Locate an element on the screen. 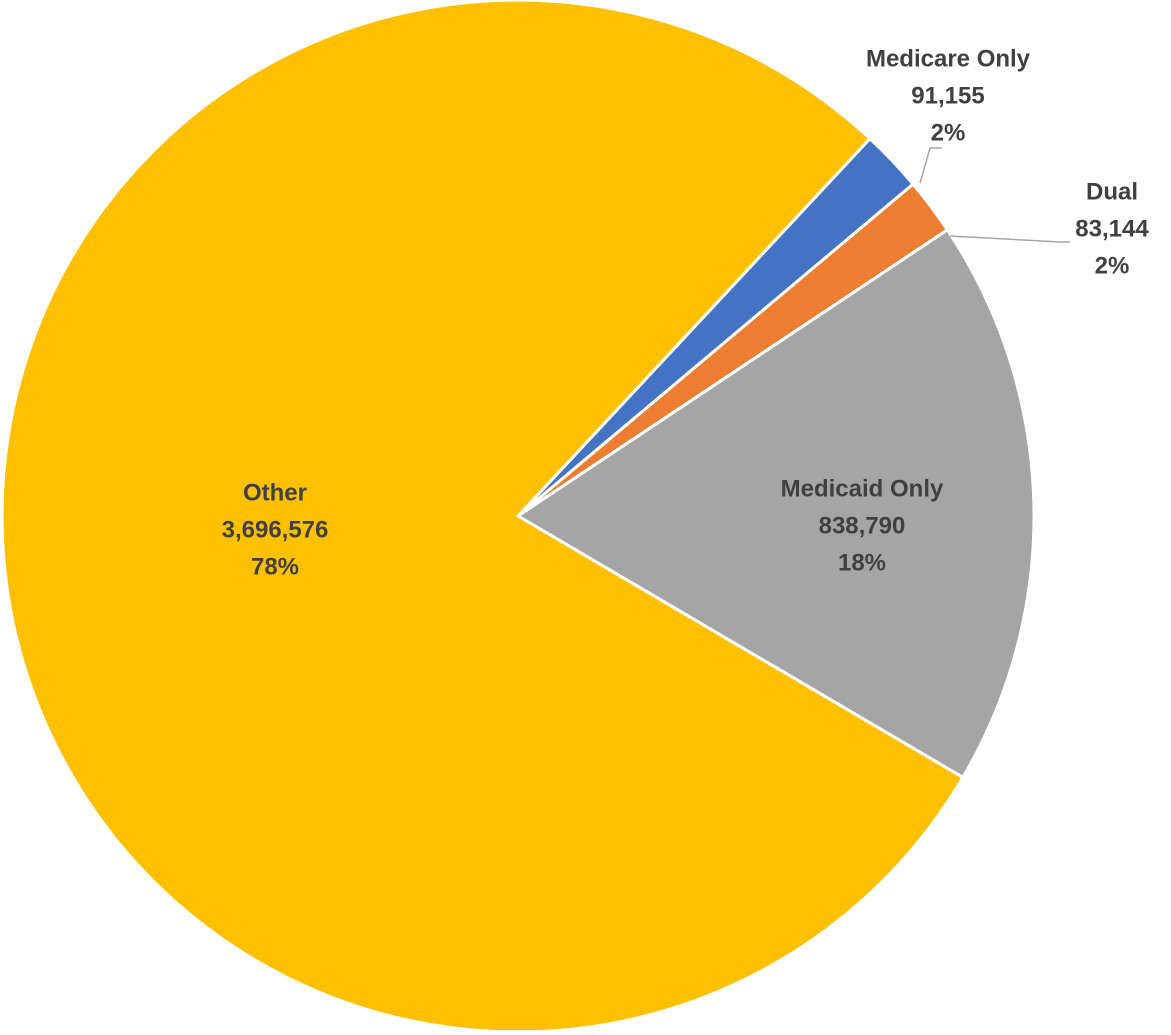  data-label-value: 838,790 is located at coordinates (862, 525).